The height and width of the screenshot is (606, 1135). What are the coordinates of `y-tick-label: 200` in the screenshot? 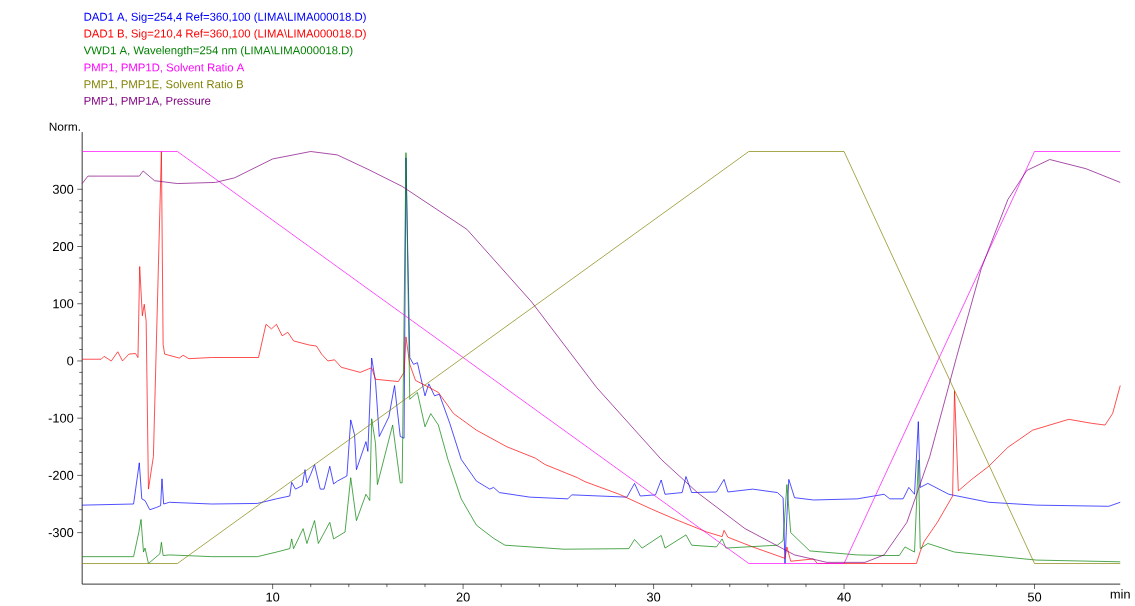 It's located at (63, 246).